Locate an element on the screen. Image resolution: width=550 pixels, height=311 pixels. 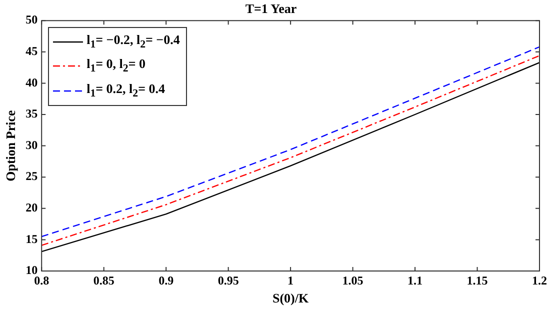
x-axis-title: S(0)/K is located at coordinates (291, 298).